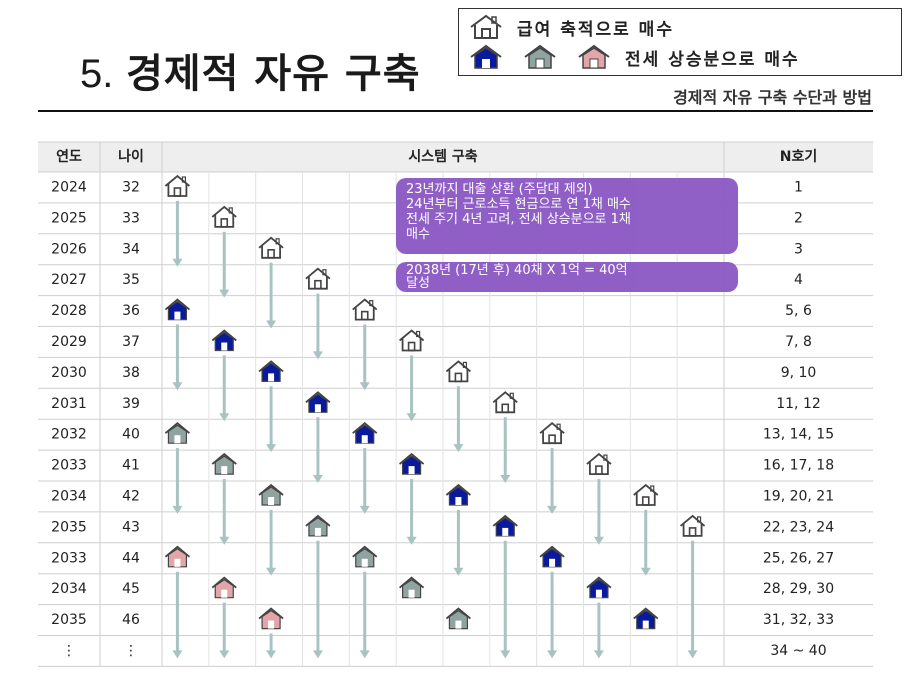 The width and height of the screenshot is (912, 684). I want to click on page-title: 5. 경제적 자유 구축, so click(250, 74).